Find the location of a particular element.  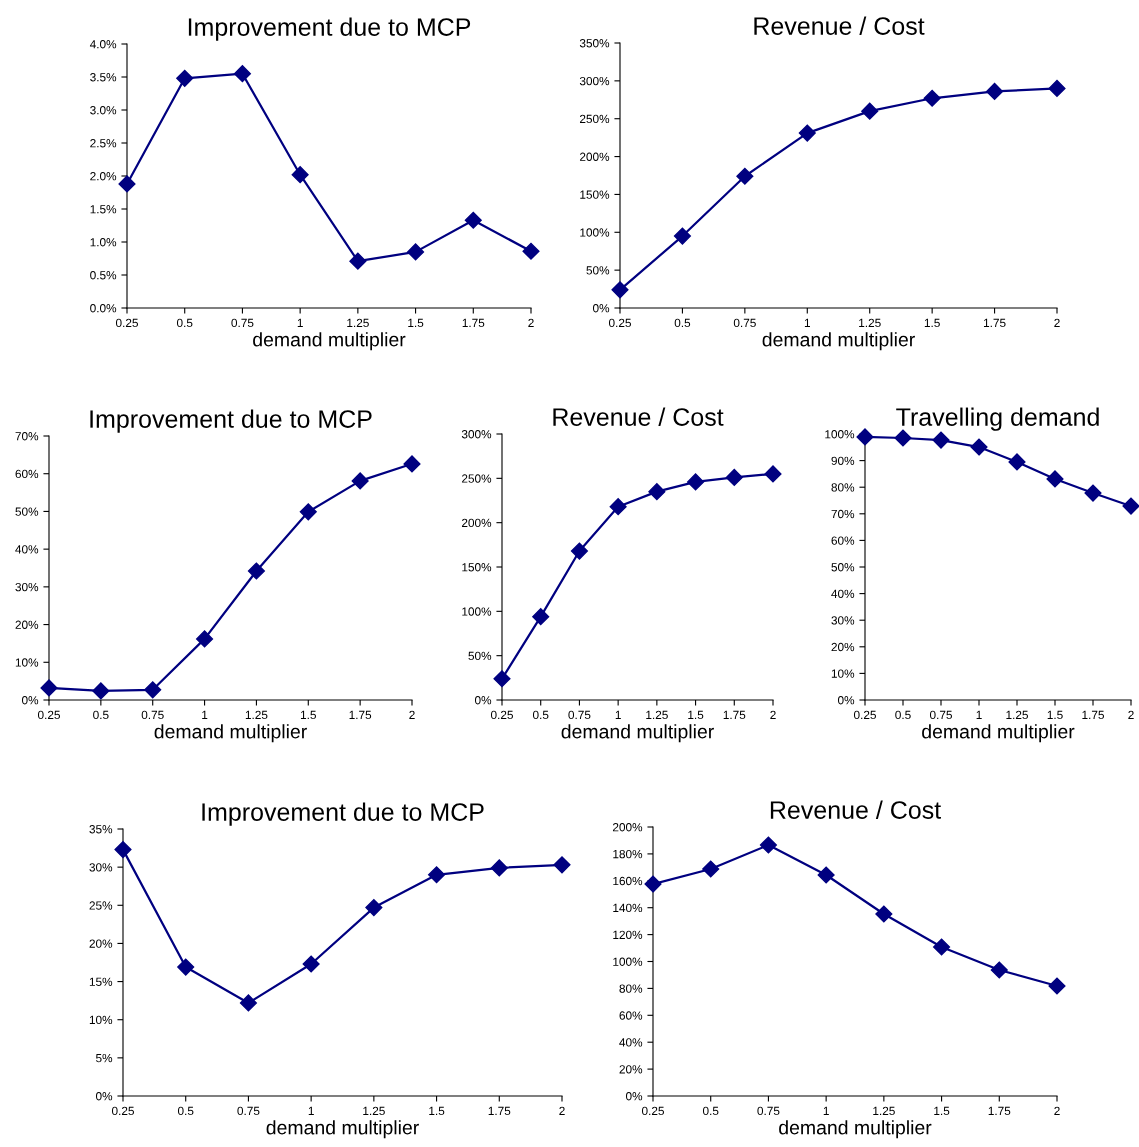

y-tick-label: 25% is located at coordinates (101, 905).